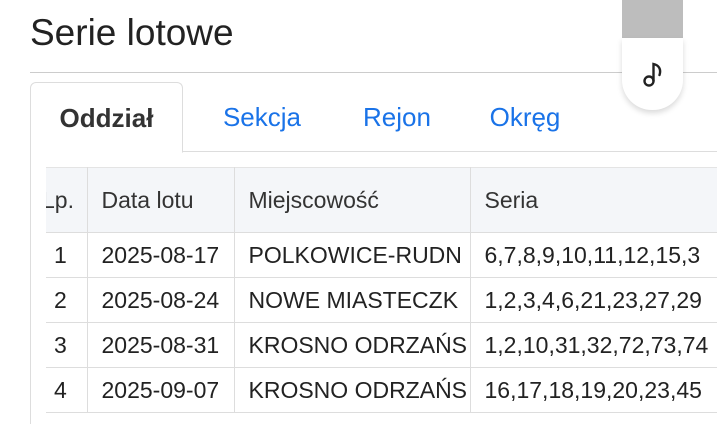  What do you see at coordinates (593, 200) in the screenshot?
I see `column-header-series: Seria` at bounding box center [593, 200].